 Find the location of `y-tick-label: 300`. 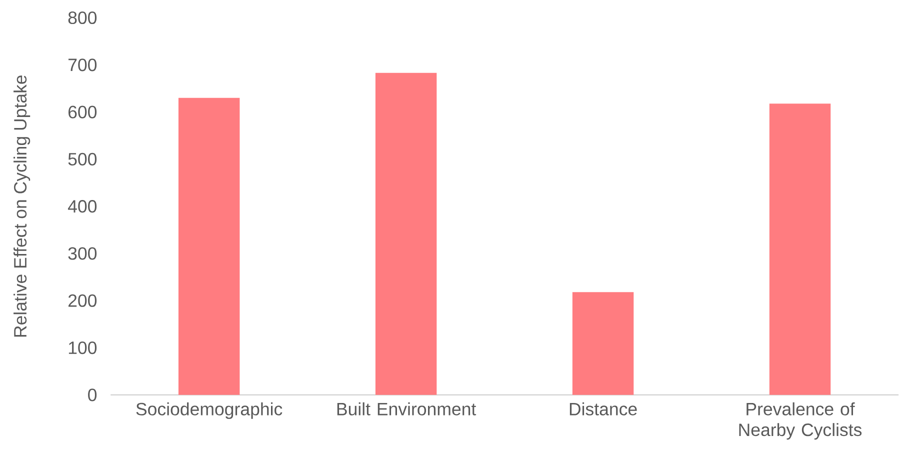

y-tick-label: 300 is located at coordinates (82, 253).